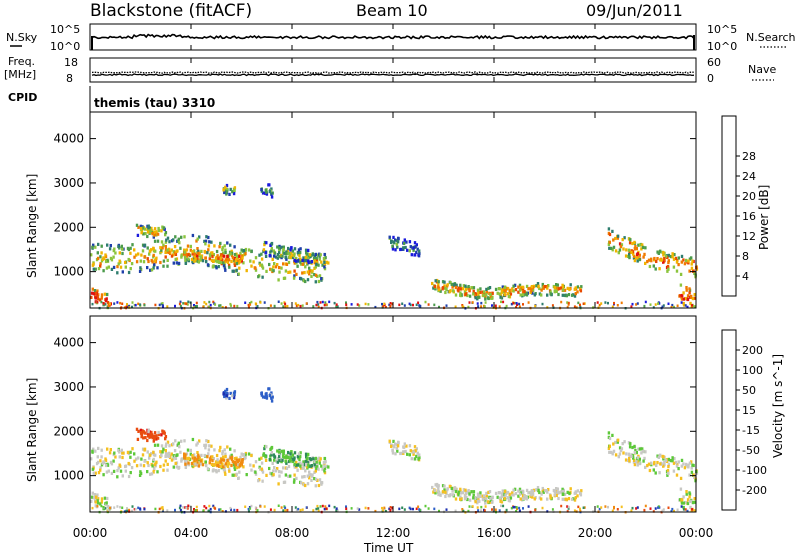 This screenshot has width=800, height=558. I want to click on nave-label: Nave, so click(762, 69).